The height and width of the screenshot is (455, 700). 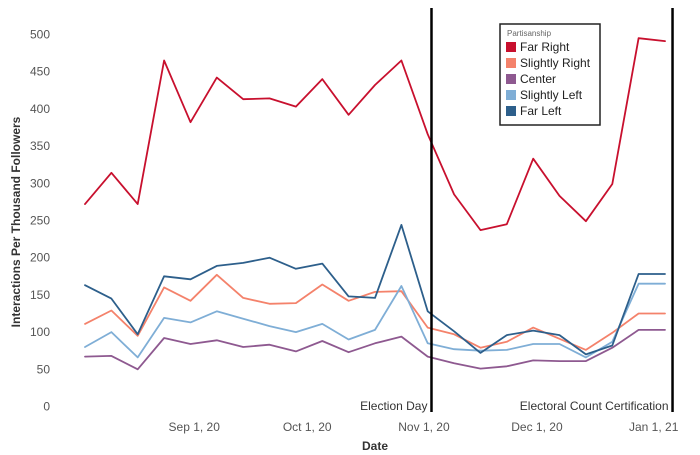 I want to click on x-tick-label: Nov 1, 20, so click(x=424, y=427).